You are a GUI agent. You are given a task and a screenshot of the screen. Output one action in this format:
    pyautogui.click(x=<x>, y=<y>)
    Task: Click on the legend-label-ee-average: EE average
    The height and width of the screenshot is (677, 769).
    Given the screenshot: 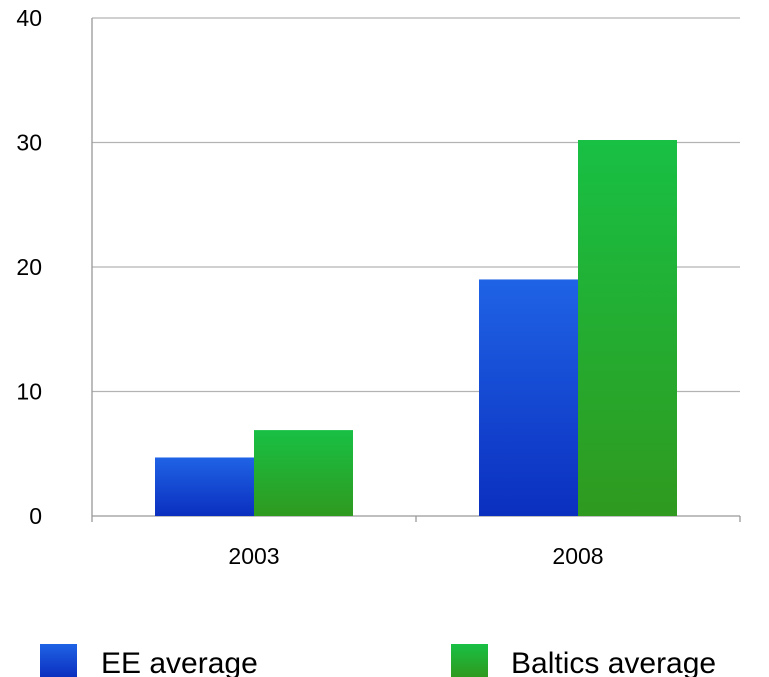 What is the action you would take?
    pyautogui.click(x=179, y=662)
    